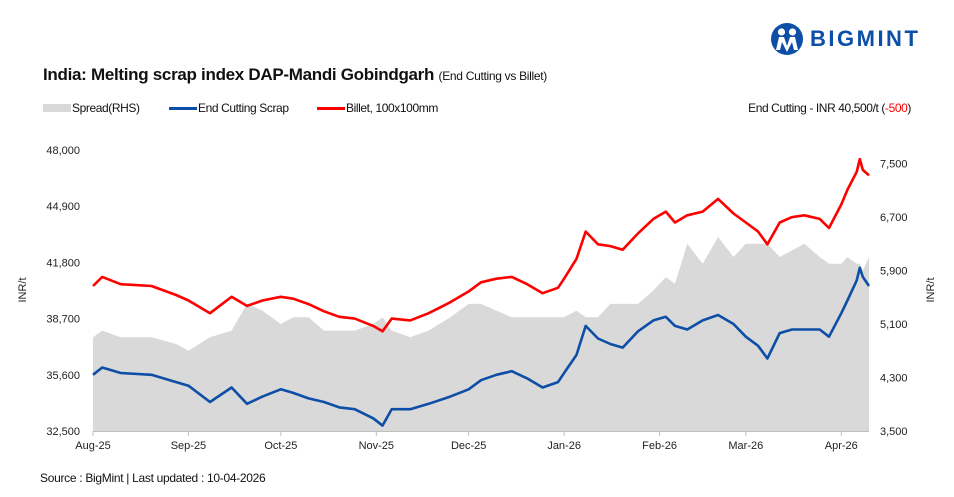  Describe the element at coordinates (493, 76) in the screenshot. I see `chart-subtitle: (End Cutting vs Billet)` at that location.